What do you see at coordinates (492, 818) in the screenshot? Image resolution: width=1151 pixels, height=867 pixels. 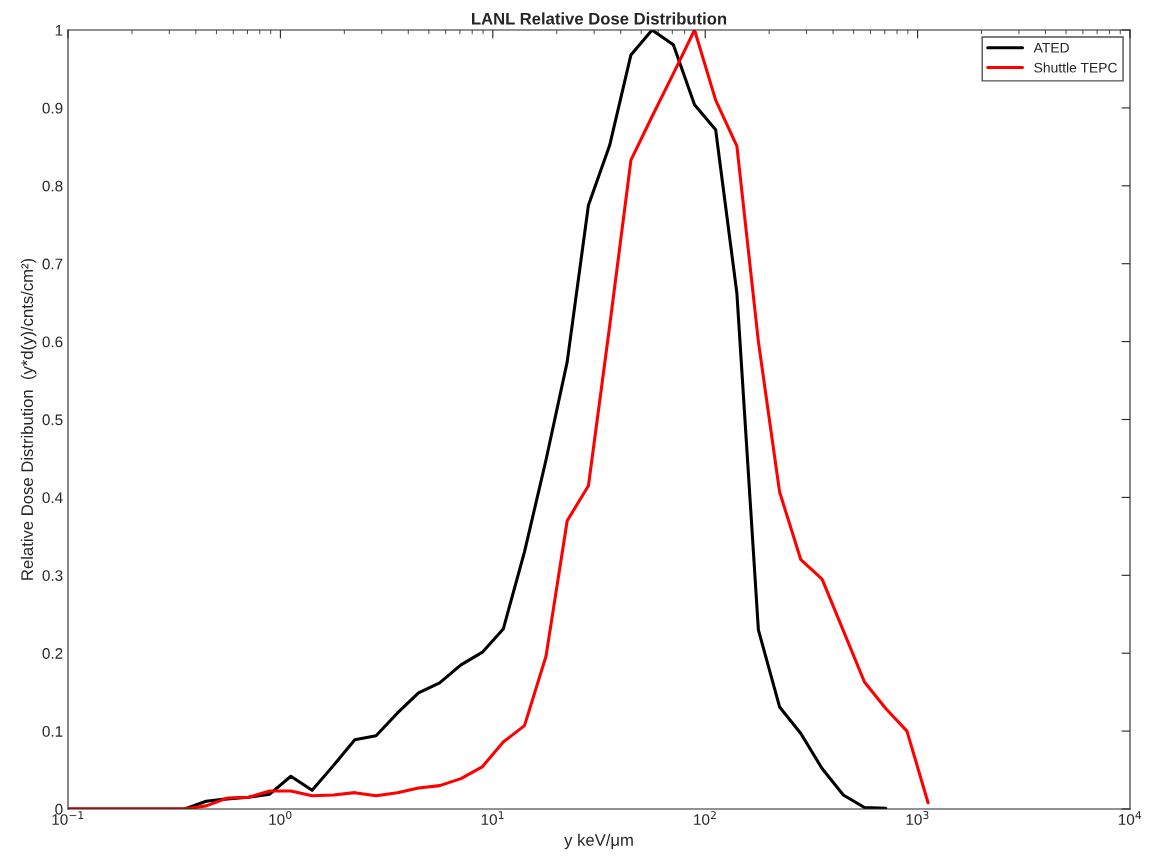 I see `x-tick-label: 10$^{1}$` at bounding box center [492, 818].